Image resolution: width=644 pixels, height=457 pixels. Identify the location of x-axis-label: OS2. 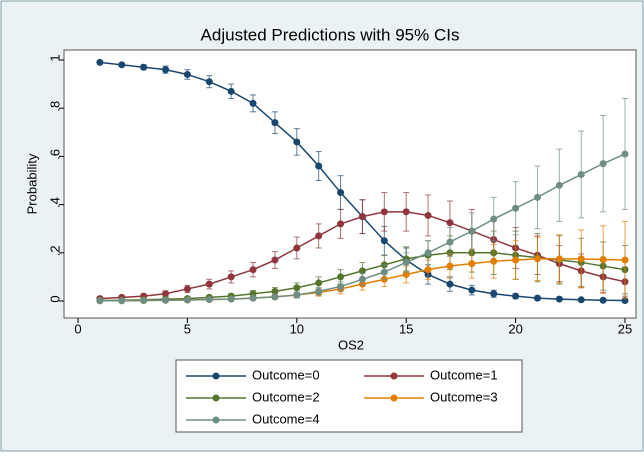
(351, 344).